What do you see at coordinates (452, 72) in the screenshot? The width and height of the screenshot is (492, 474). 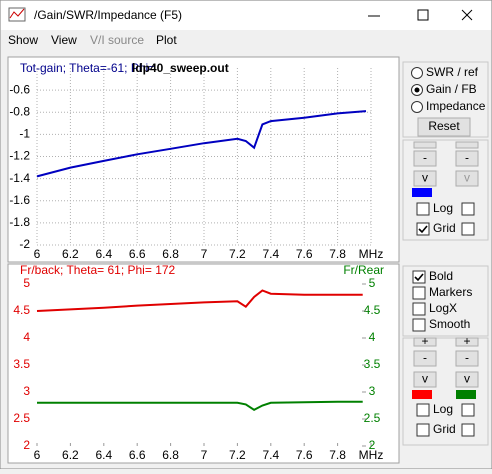 I see `radio-label: SWR / ref` at bounding box center [452, 72].